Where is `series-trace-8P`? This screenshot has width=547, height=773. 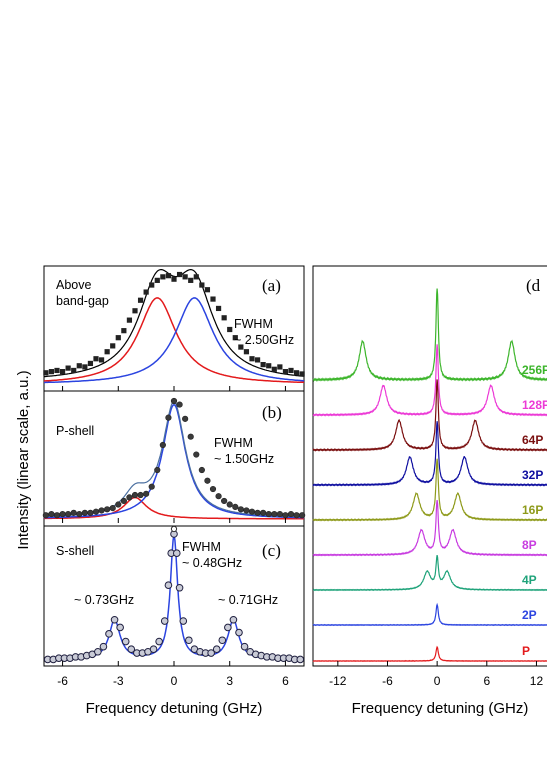
series-trace-8P is located at coordinates (429, 528).